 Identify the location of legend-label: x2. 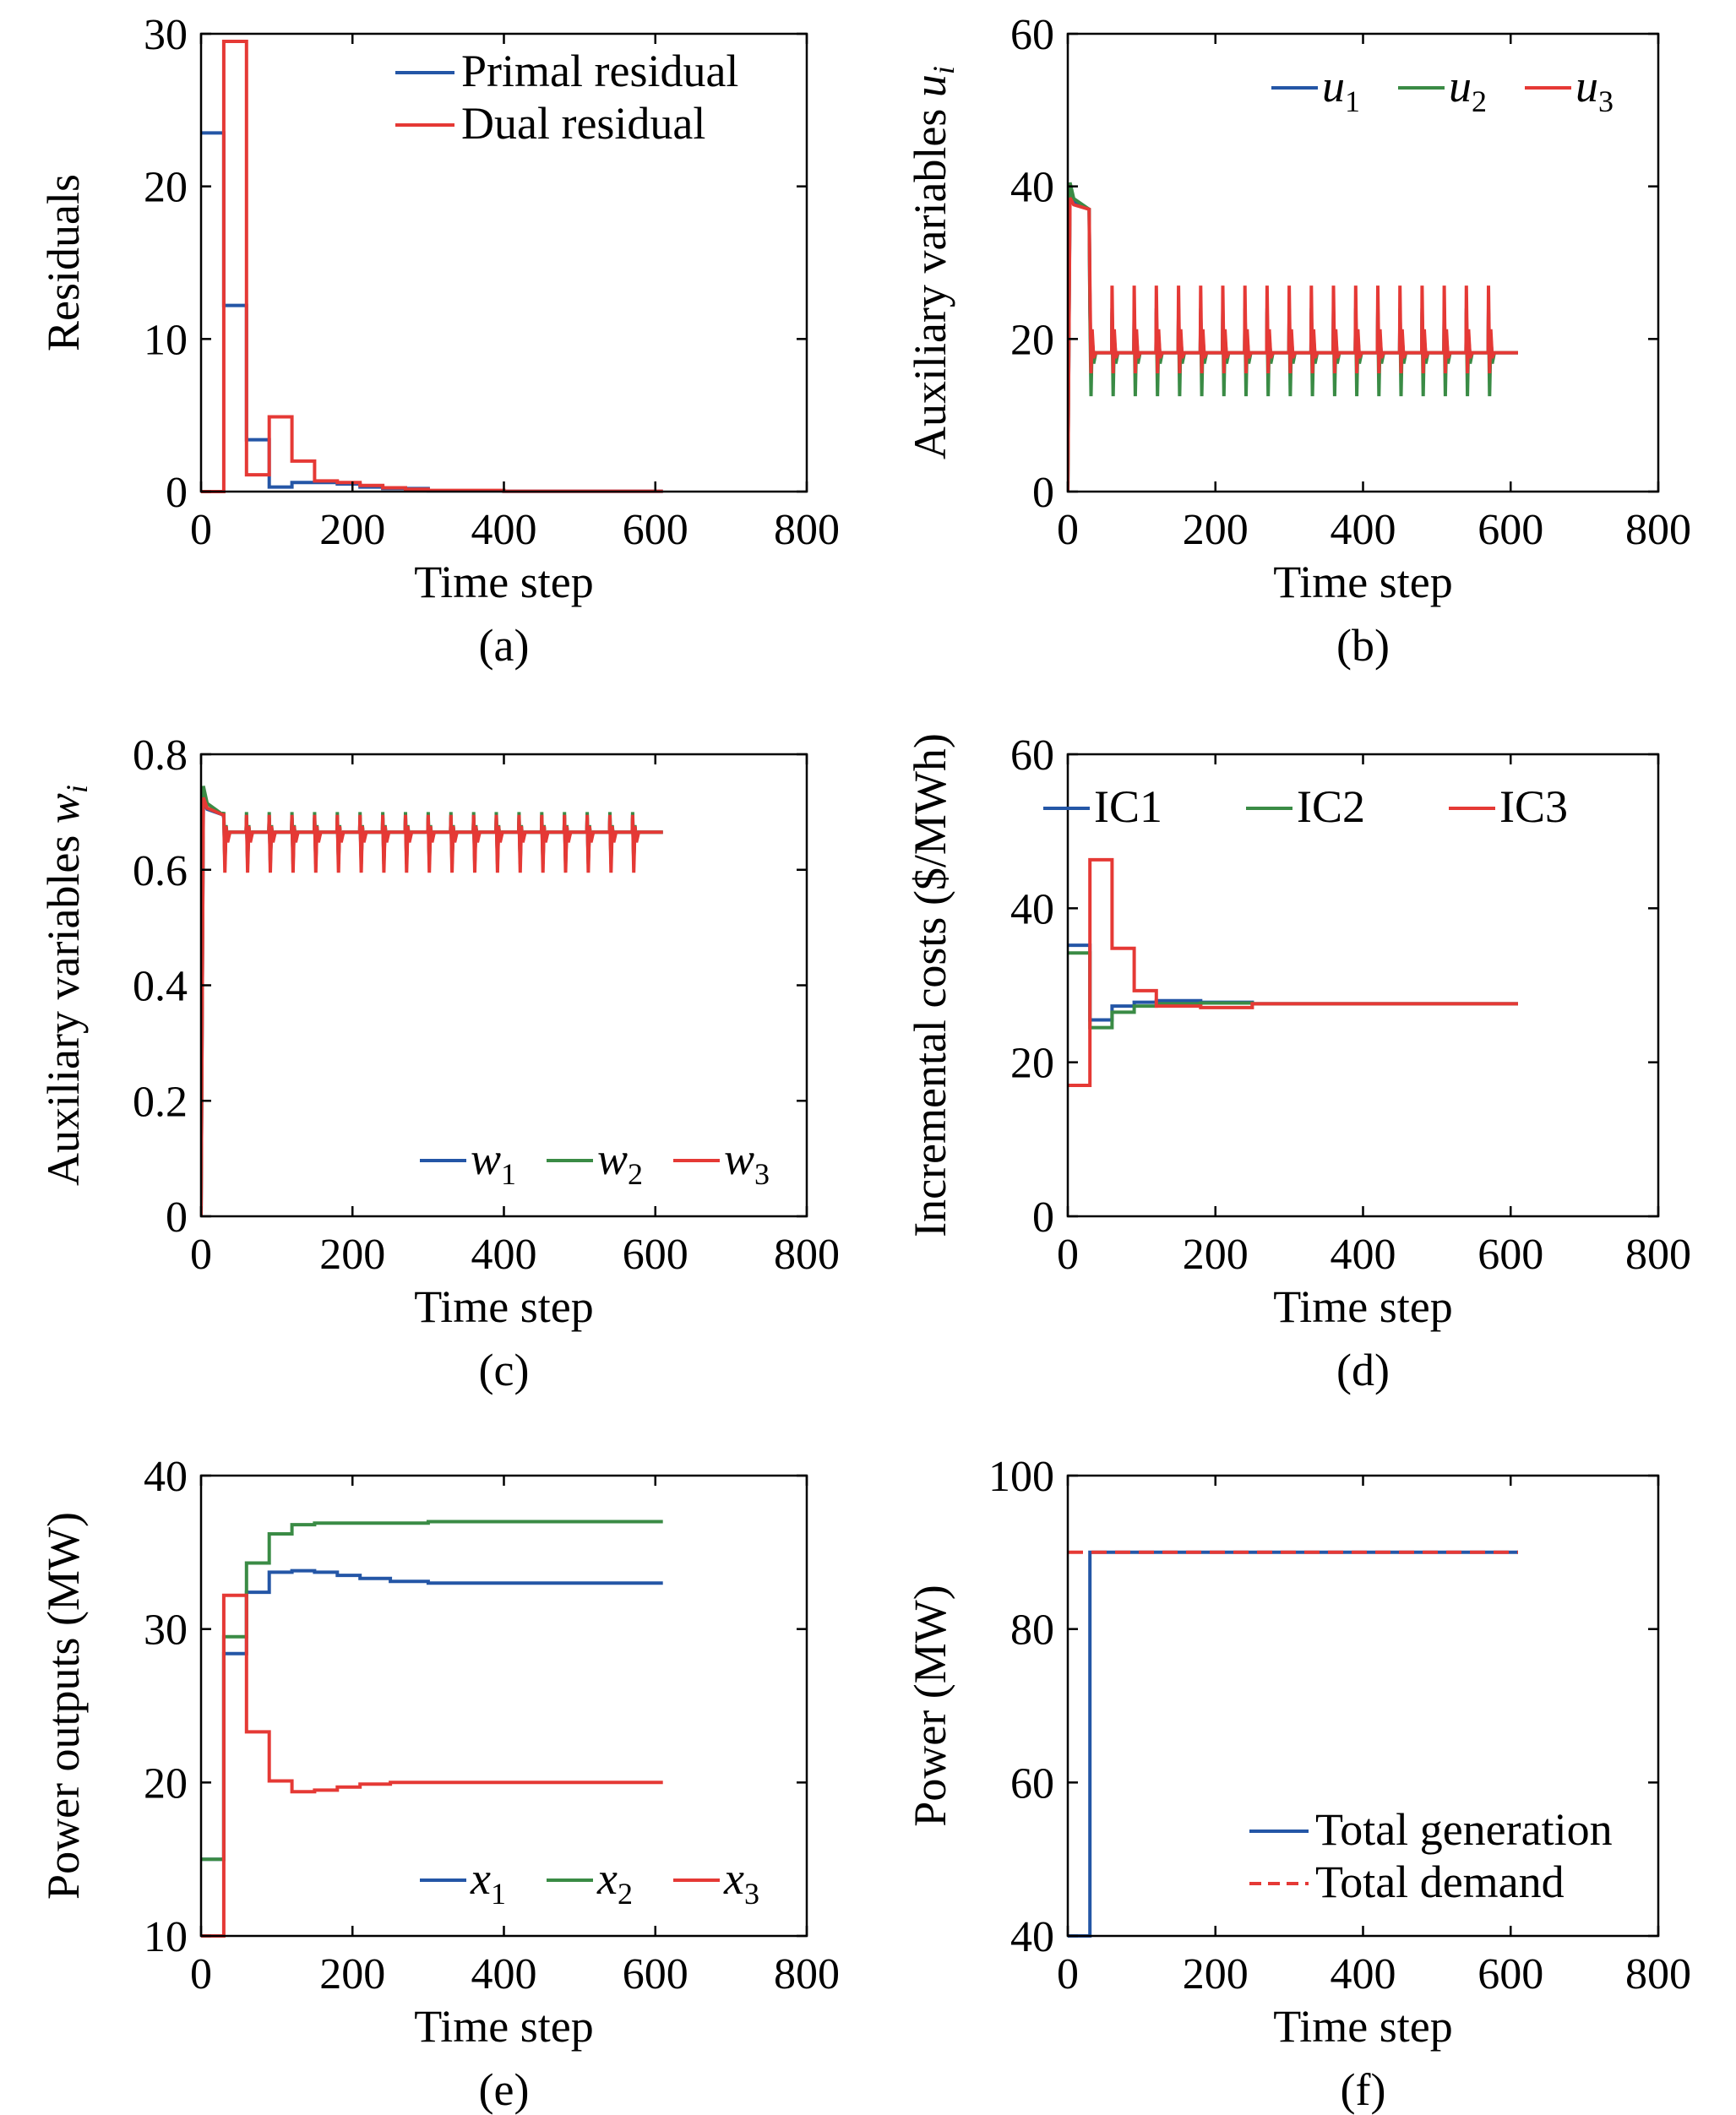
(614, 1882).